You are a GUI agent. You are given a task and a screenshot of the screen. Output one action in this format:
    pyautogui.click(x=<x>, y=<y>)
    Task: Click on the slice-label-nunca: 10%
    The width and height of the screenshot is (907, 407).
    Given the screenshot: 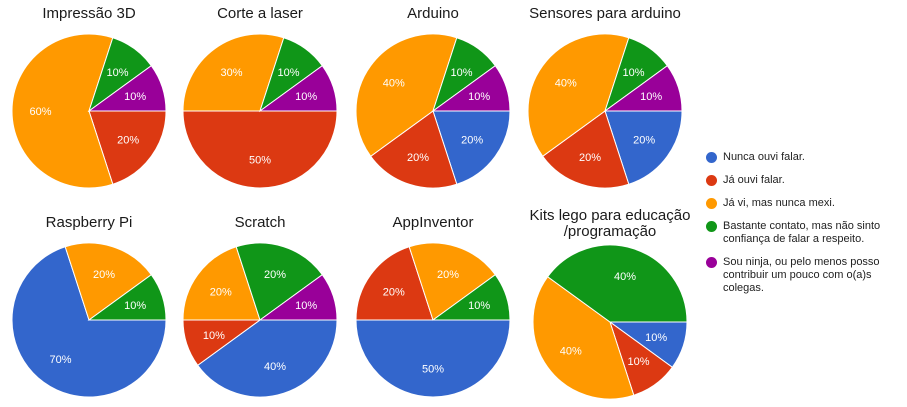 What is the action you would take?
    pyautogui.click(x=656, y=338)
    